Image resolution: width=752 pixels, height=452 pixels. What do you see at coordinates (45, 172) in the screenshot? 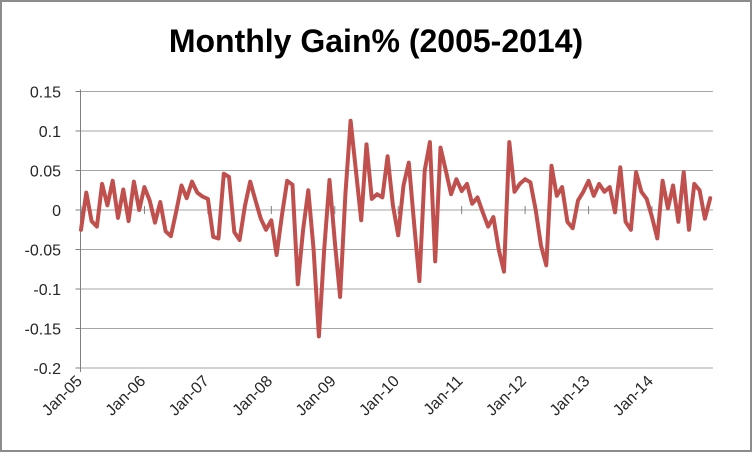
I see `y-tick-label: 0.05` at bounding box center [45, 172].